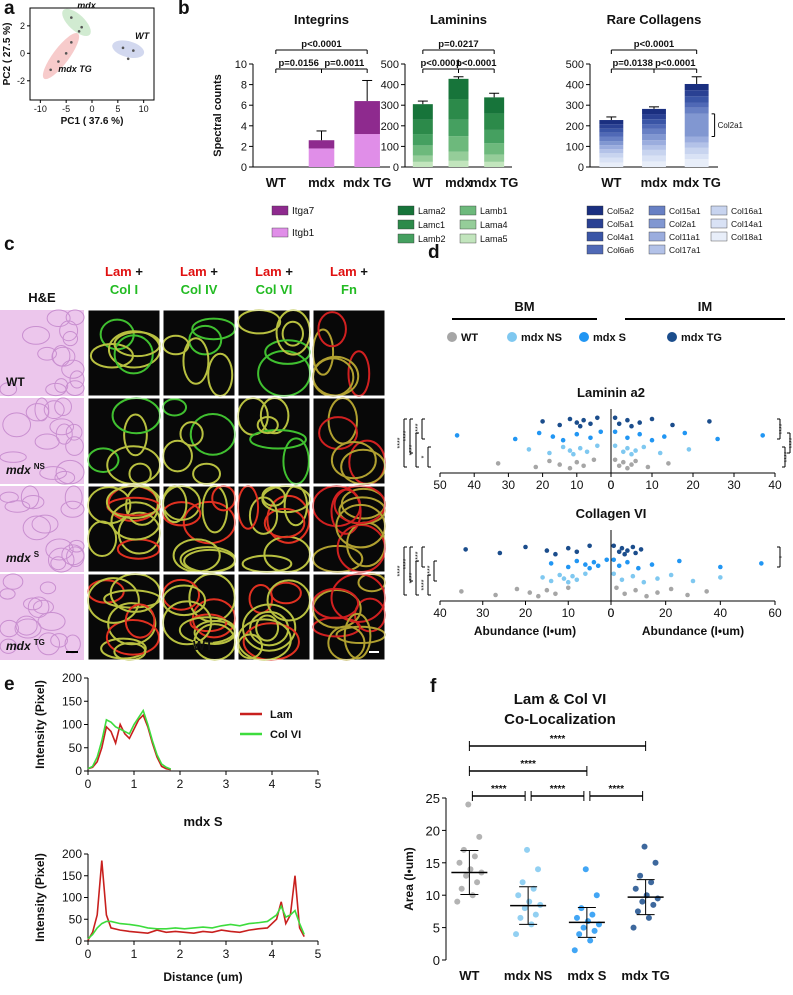  Describe the element at coordinates (390, 106) in the screenshot. I see `y-tick-label: 300` at that location.